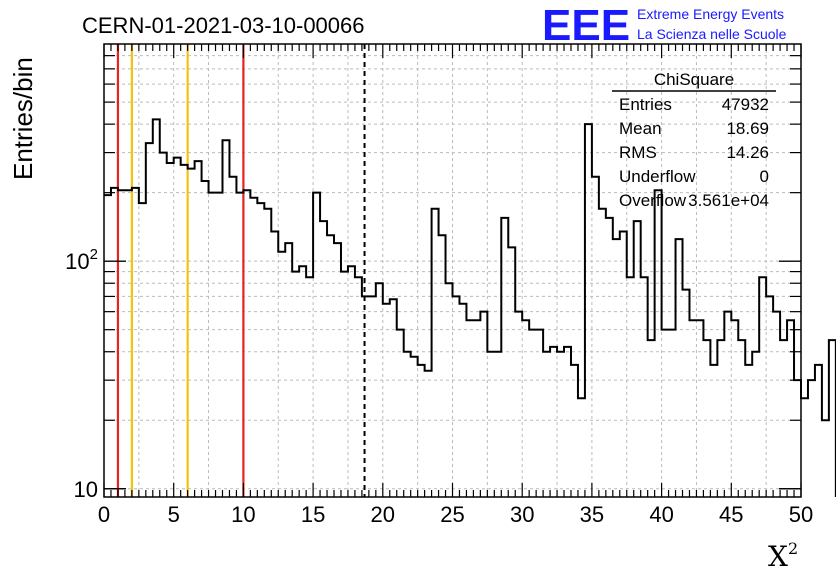 The width and height of the screenshot is (836, 572). What do you see at coordinates (801, 514) in the screenshot?
I see `x-tick-label: 50` at bounding box center [801, 514].